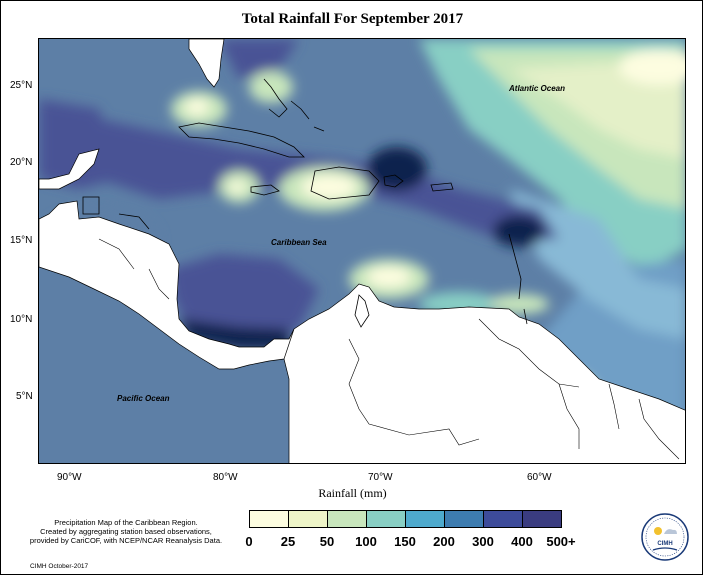  What do you see at coordinates (134, 269) in the screenshot?
I see `central-america-borders` at bounding box center [134, 269].